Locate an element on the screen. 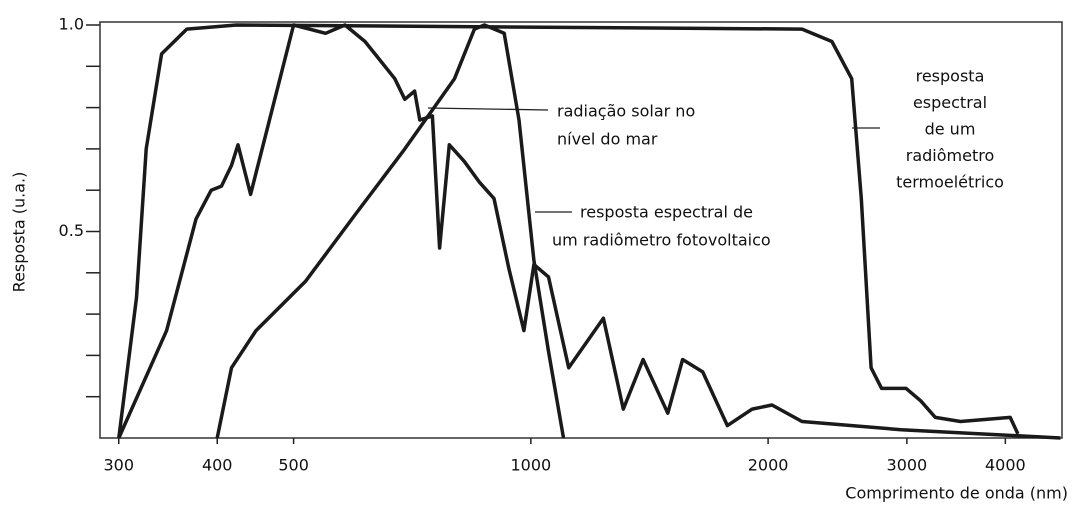  x-tick-label: 400 is located at coordinates (217, 465).